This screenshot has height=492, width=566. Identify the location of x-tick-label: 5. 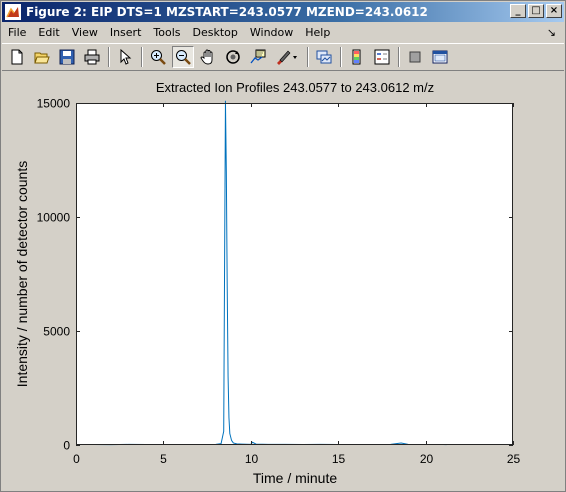
(163, 459).